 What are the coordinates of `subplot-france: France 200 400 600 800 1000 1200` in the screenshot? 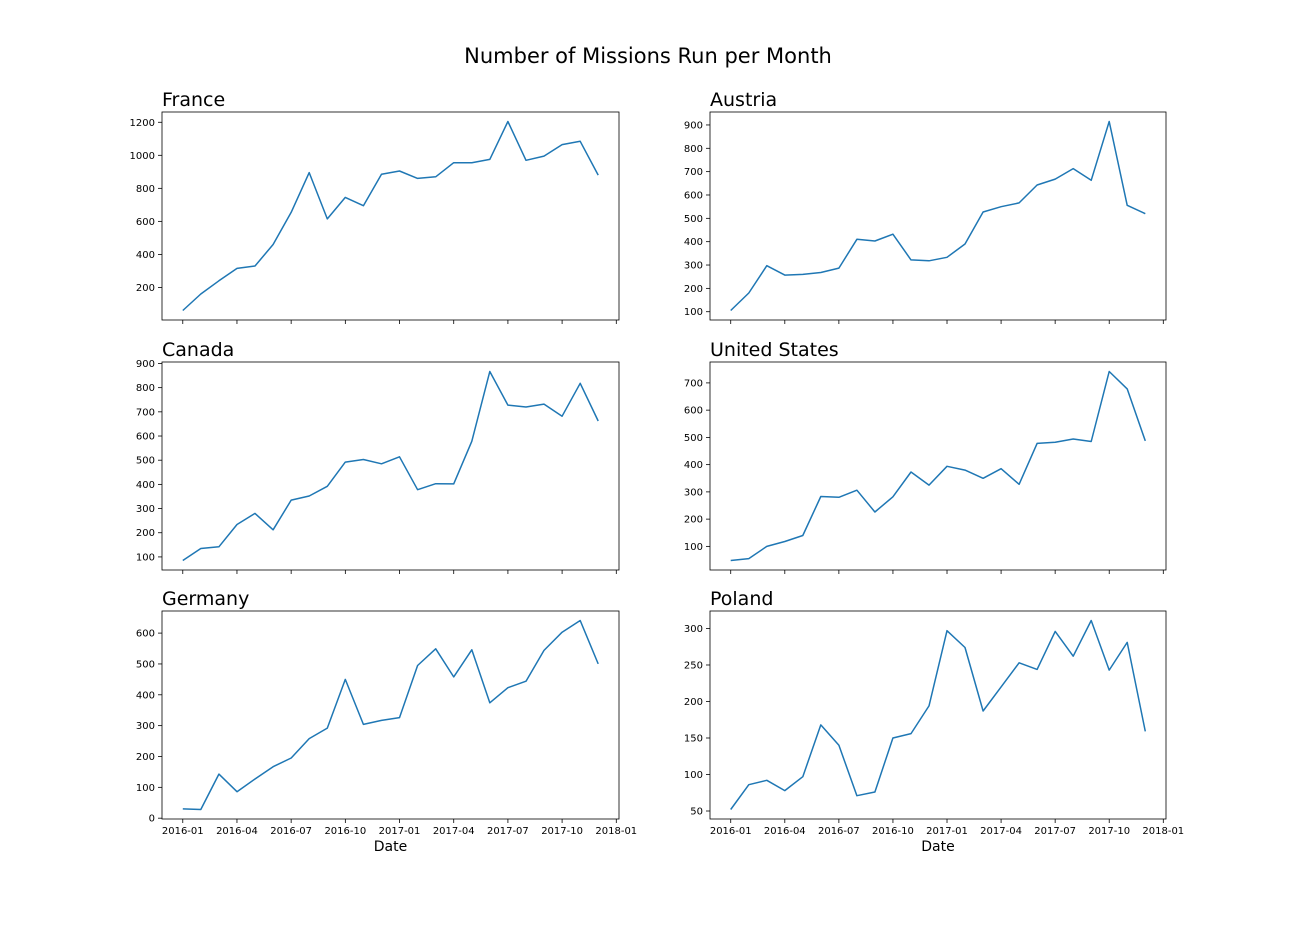 It's located at (375, 206).